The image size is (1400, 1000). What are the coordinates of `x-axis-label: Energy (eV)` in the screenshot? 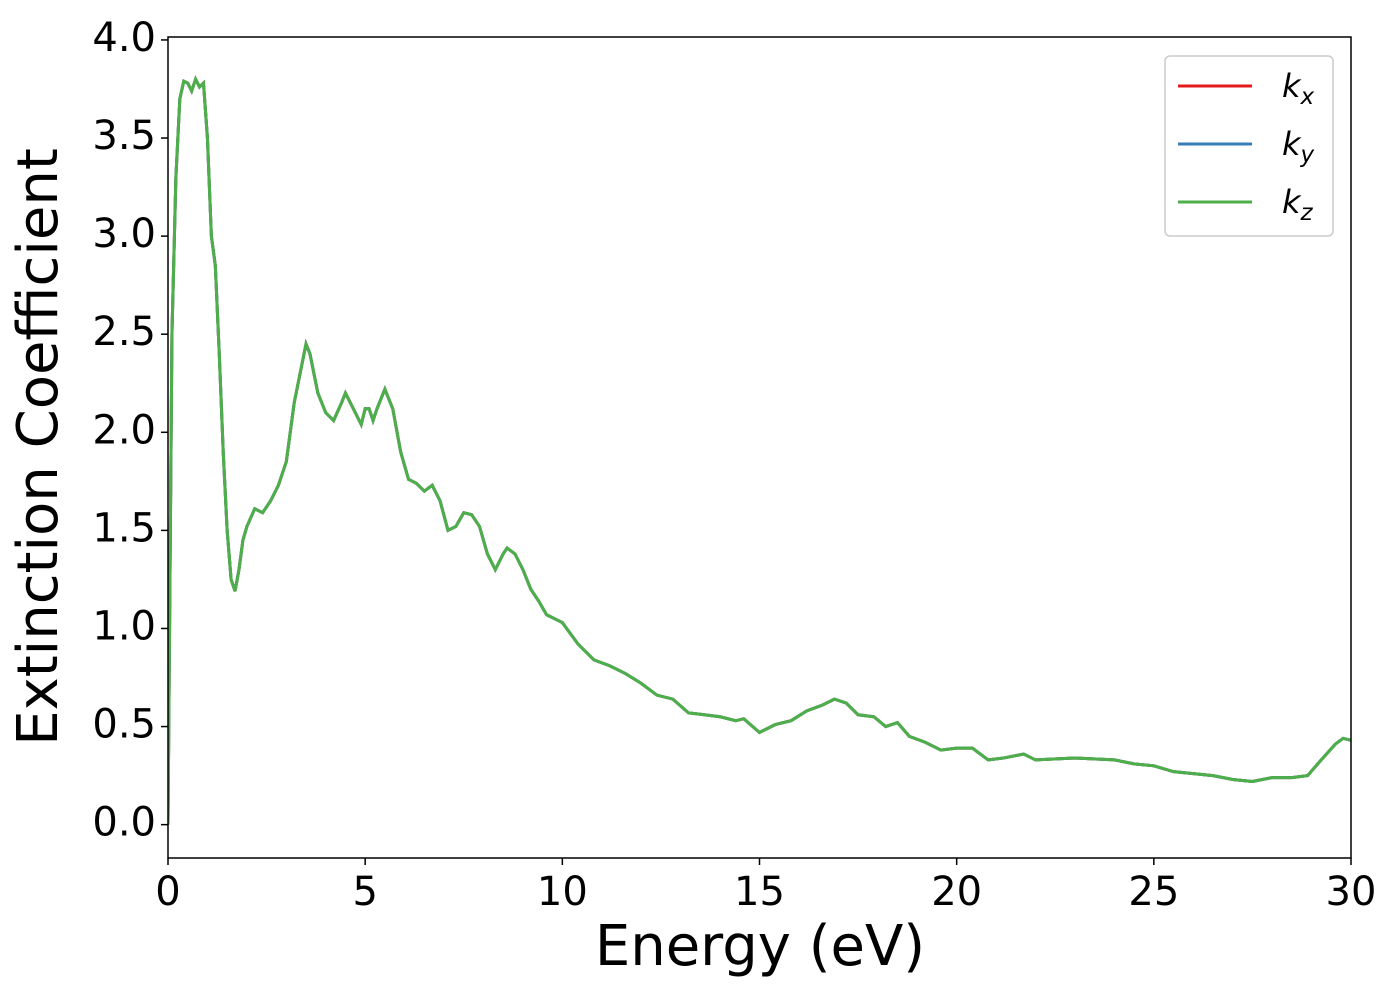 It's located at (760, 946).